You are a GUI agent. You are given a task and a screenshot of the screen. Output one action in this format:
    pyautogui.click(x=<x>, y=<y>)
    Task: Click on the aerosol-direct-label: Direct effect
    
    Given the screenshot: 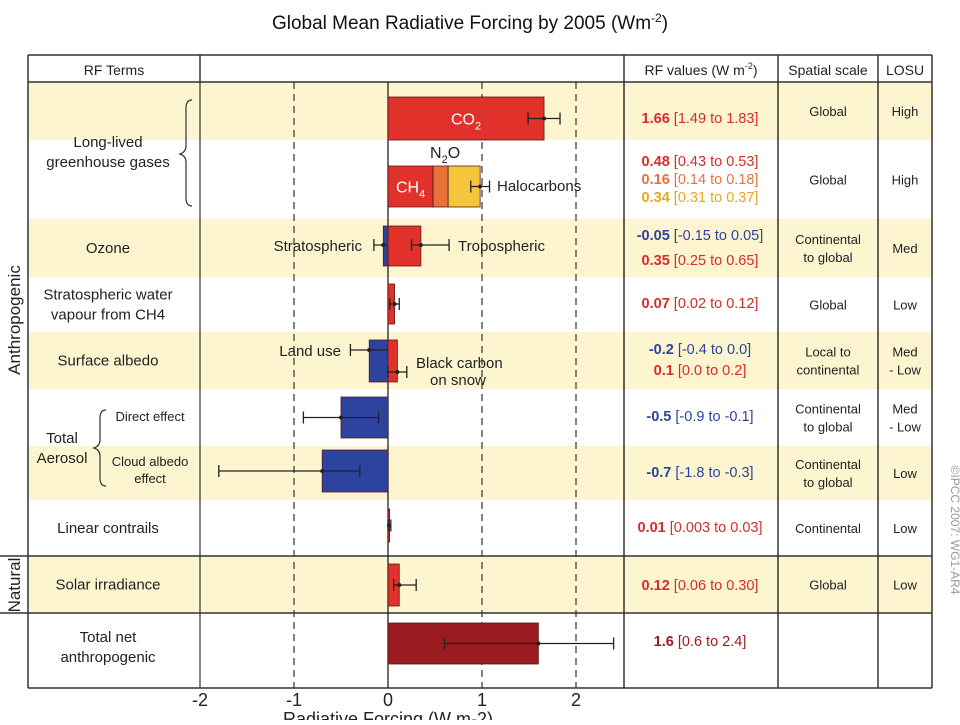 What is the action you would take?
    pyautogui.click(x=150, y=416)
    